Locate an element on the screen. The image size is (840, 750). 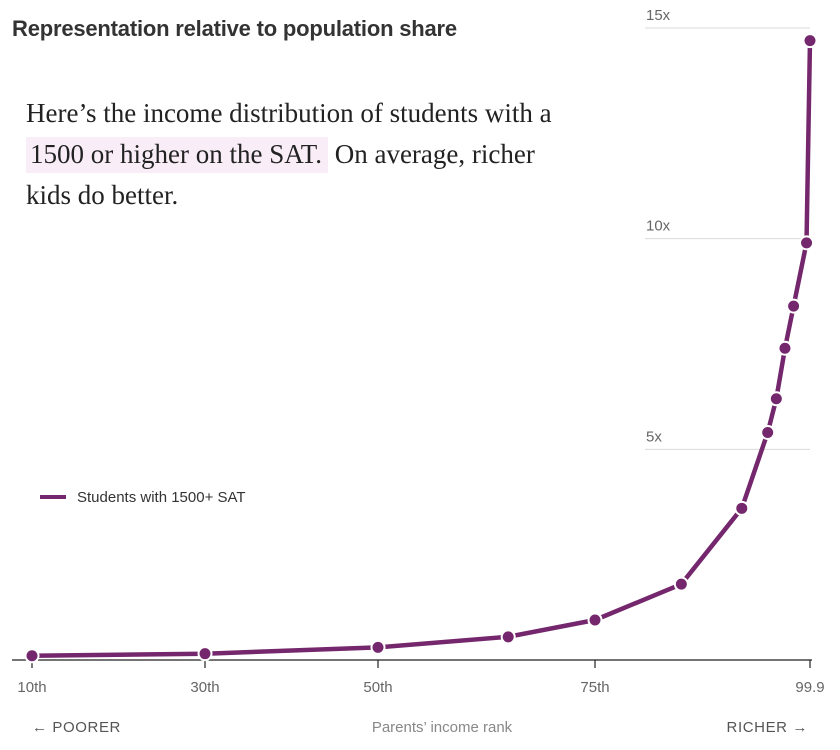
x-tick-label: 99.9 is located at coordinates (809, 687).